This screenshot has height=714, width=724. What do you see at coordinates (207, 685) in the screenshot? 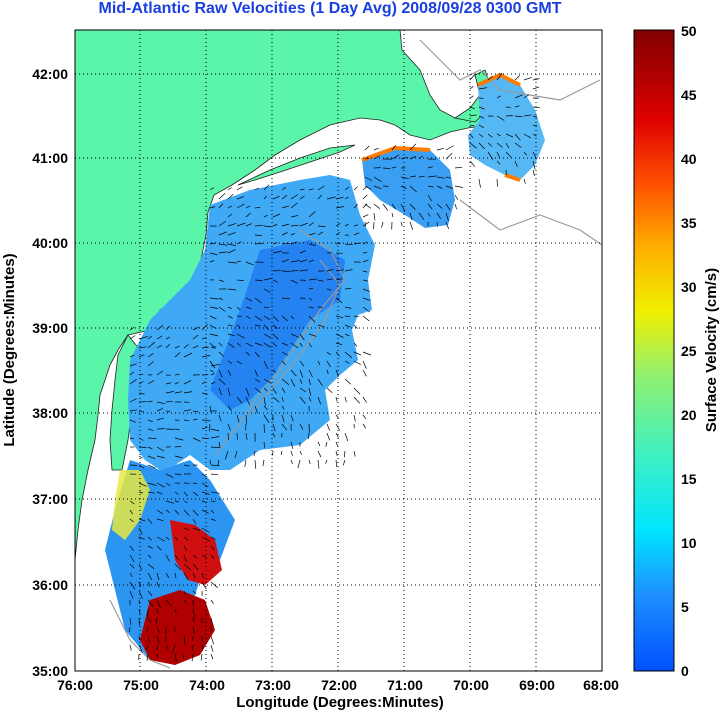
I see `x-tick-label: 74:00` at bounding box center [207, 685].